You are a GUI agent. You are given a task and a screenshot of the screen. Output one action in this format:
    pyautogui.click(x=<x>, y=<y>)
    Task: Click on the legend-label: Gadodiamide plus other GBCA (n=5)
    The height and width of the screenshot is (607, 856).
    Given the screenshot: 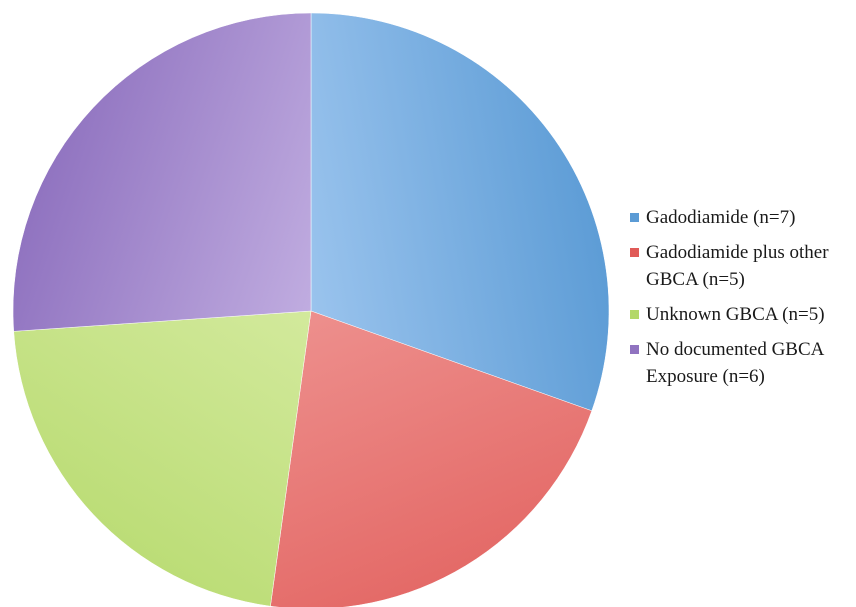 What is the action you would take?
    pyautogui.click(x=737, y=266)
    